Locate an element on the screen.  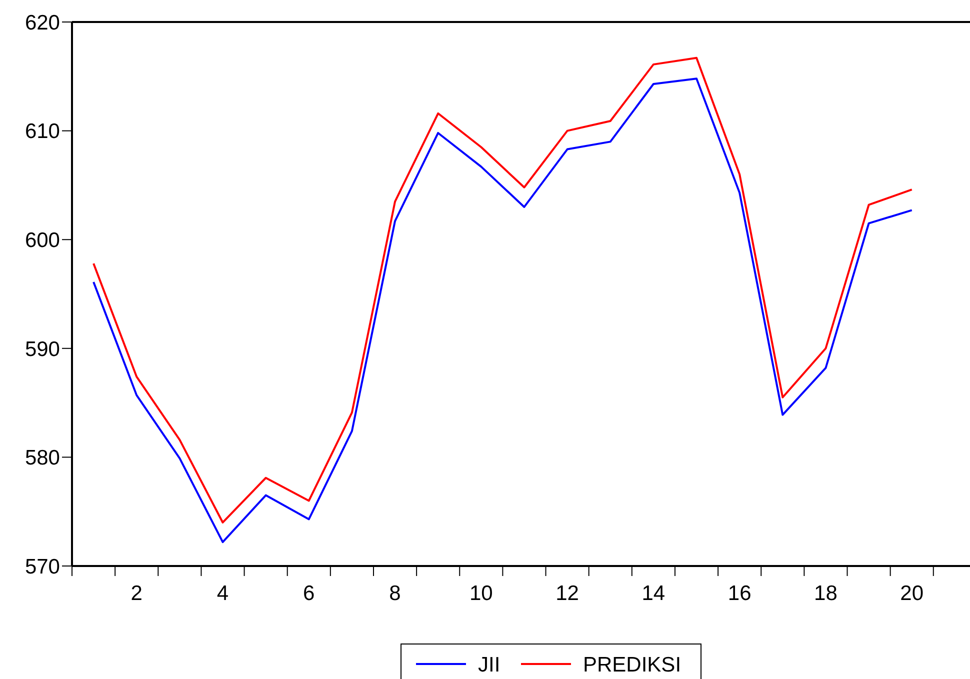
y-tick-label: 600 is located at coordinates (42, 240).